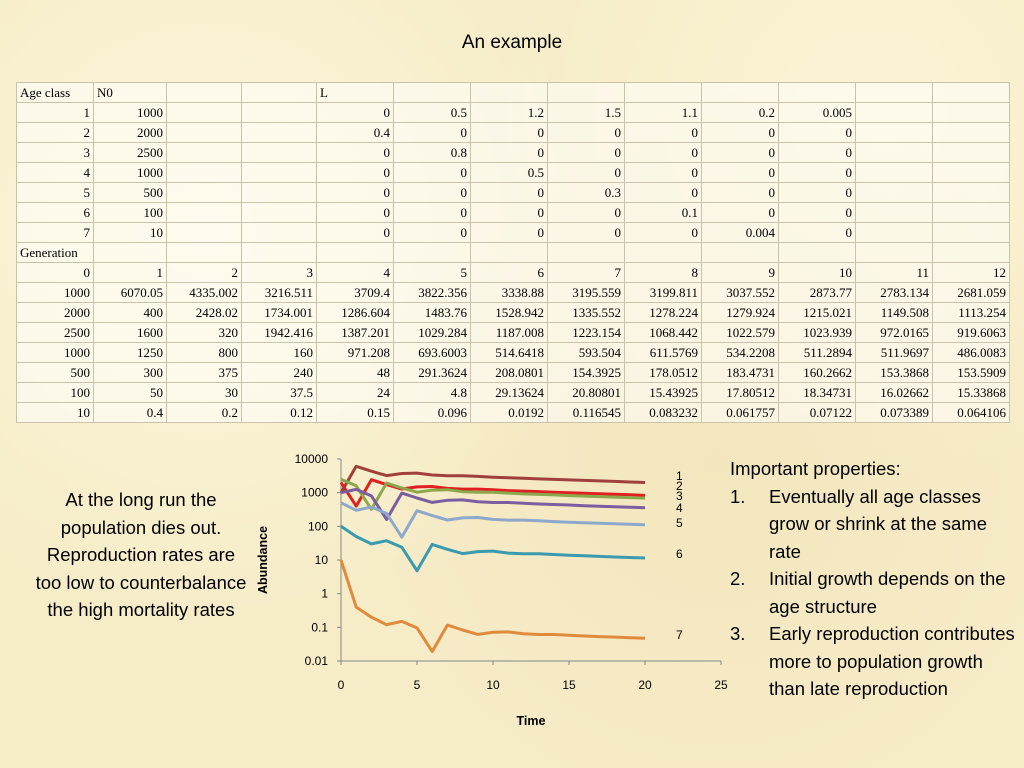  What do you see at coordinates (513, 92) in the screenshot?
I see `header-row: Age class N0 L` at bounding box center [513, 92].